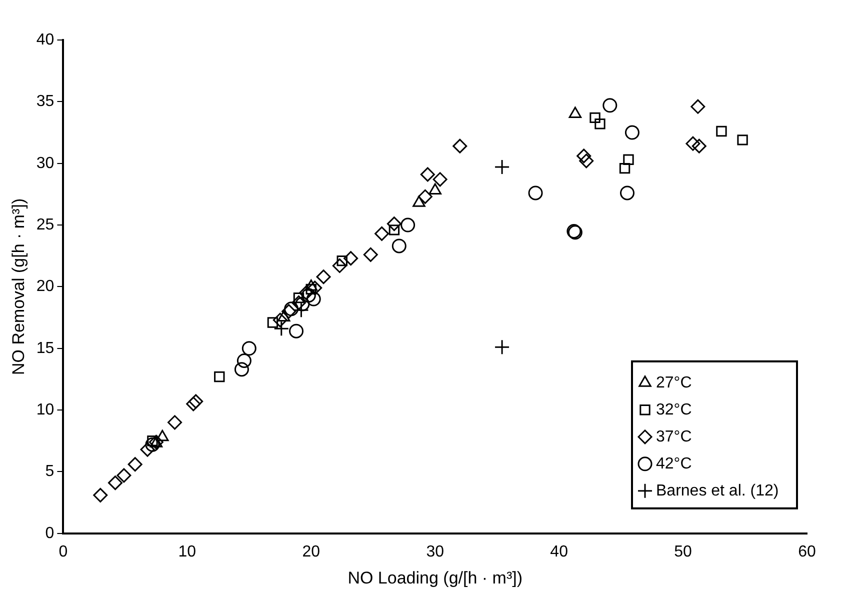  I want to click on x-axis-title: NO Loading (g/[h · m³]), so click(435, 578).